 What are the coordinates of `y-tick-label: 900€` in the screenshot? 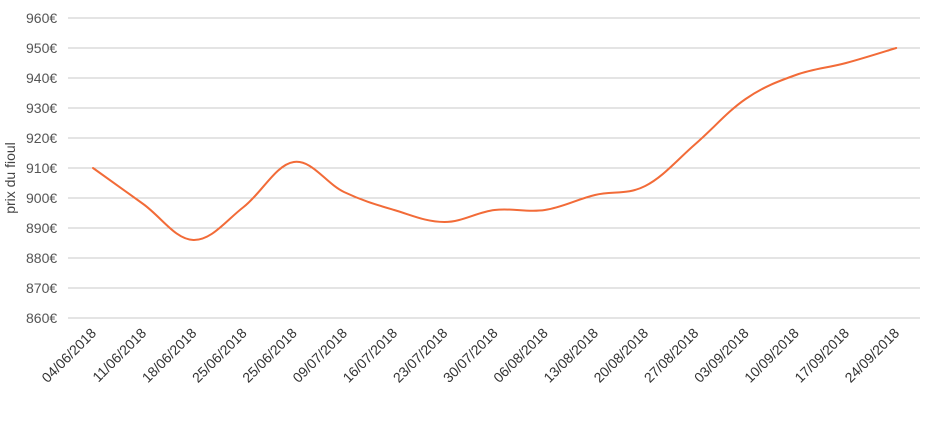 It's located at (41, 198).